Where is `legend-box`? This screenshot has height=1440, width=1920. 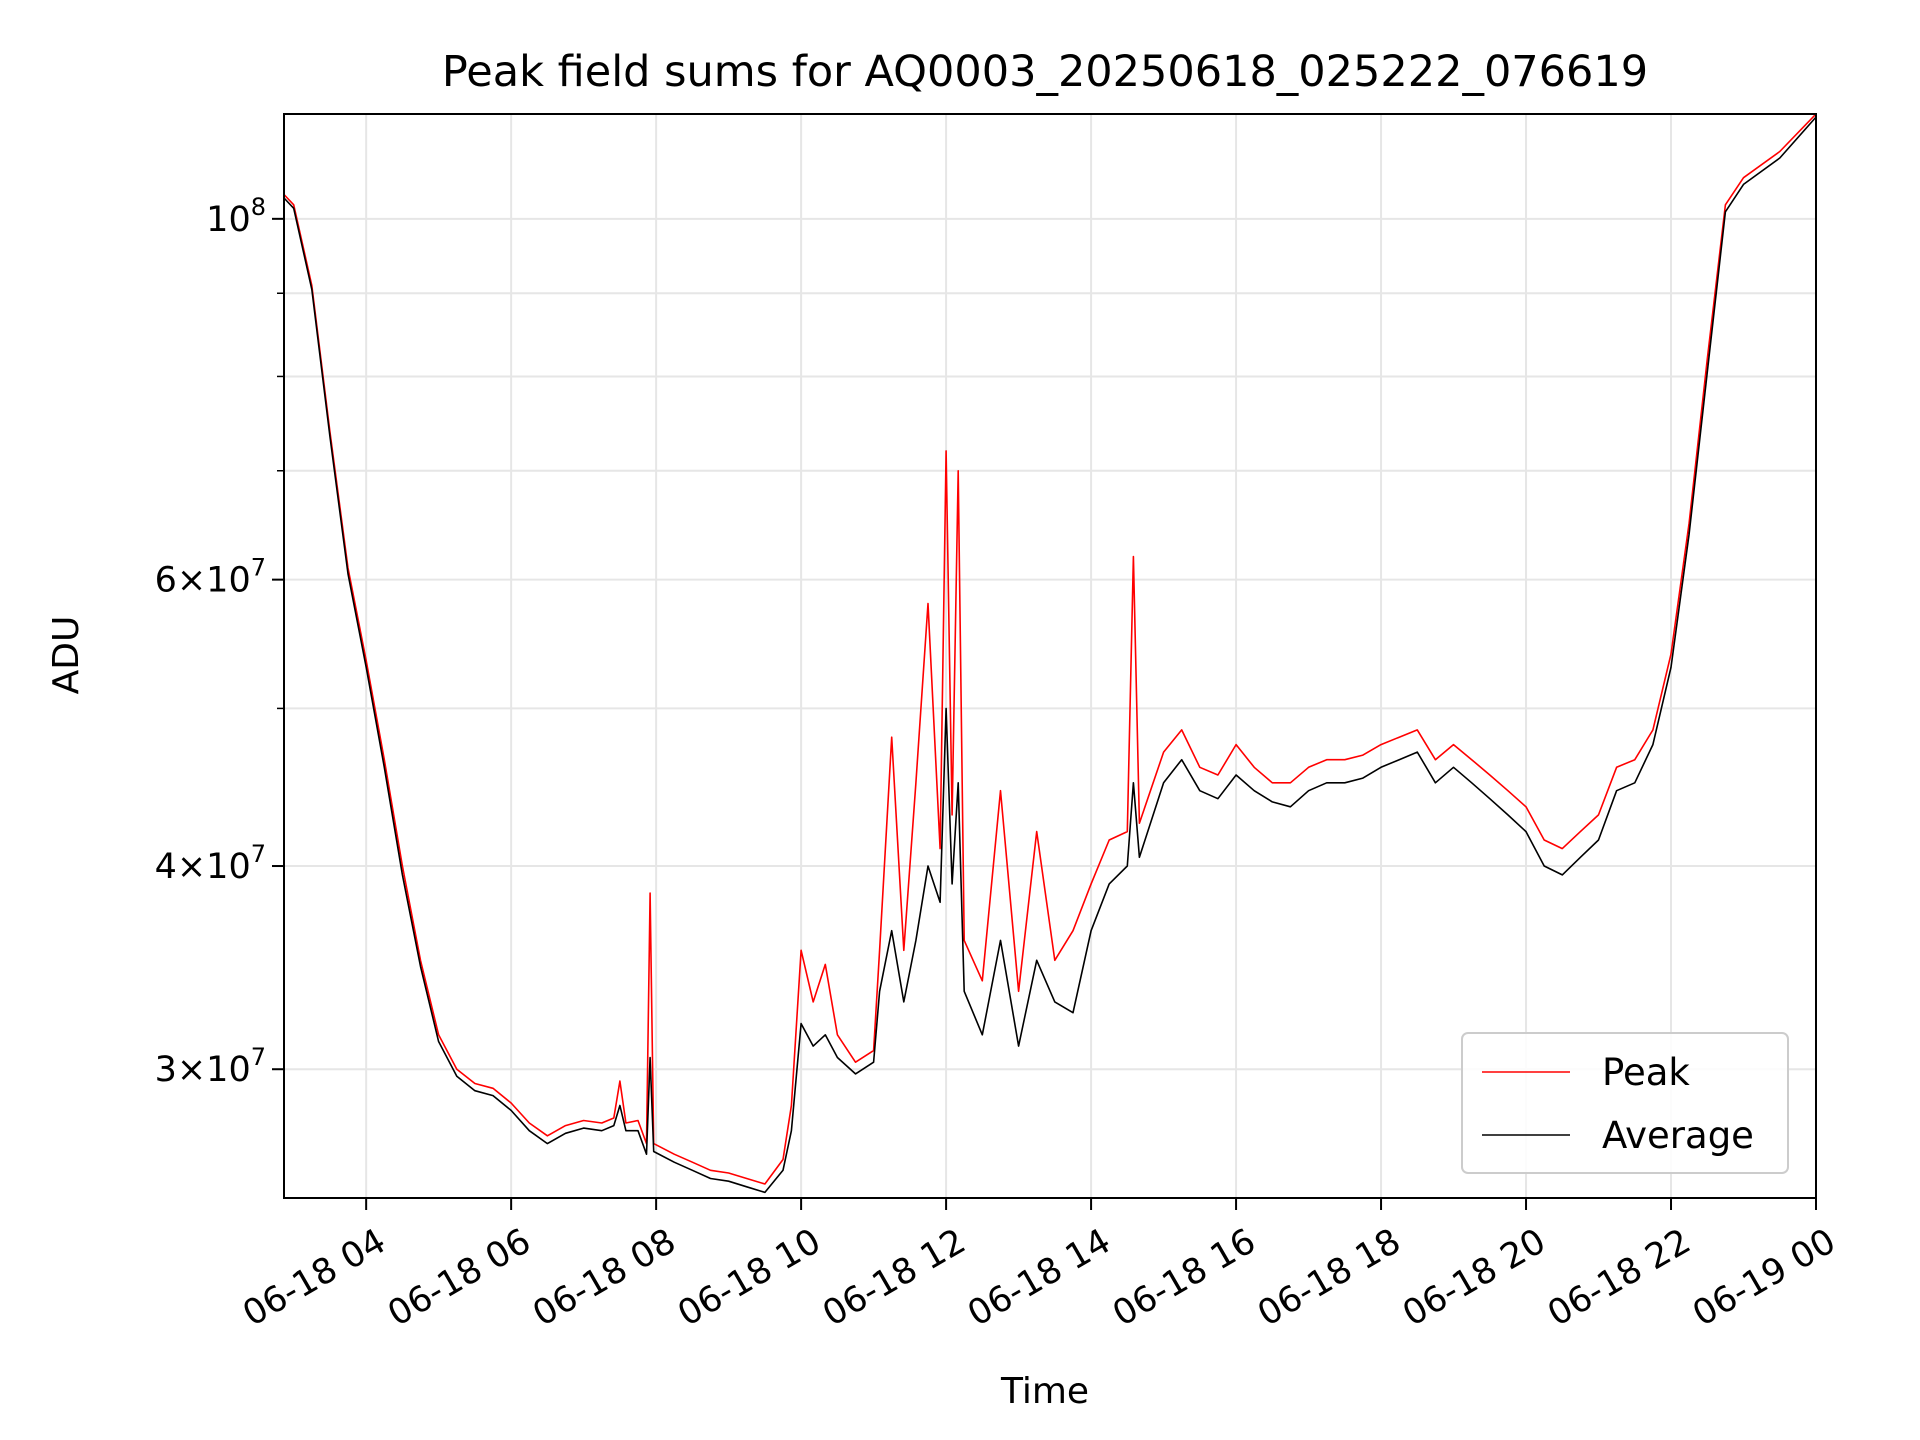 legend-box is located at coordinates (1625, 1103).